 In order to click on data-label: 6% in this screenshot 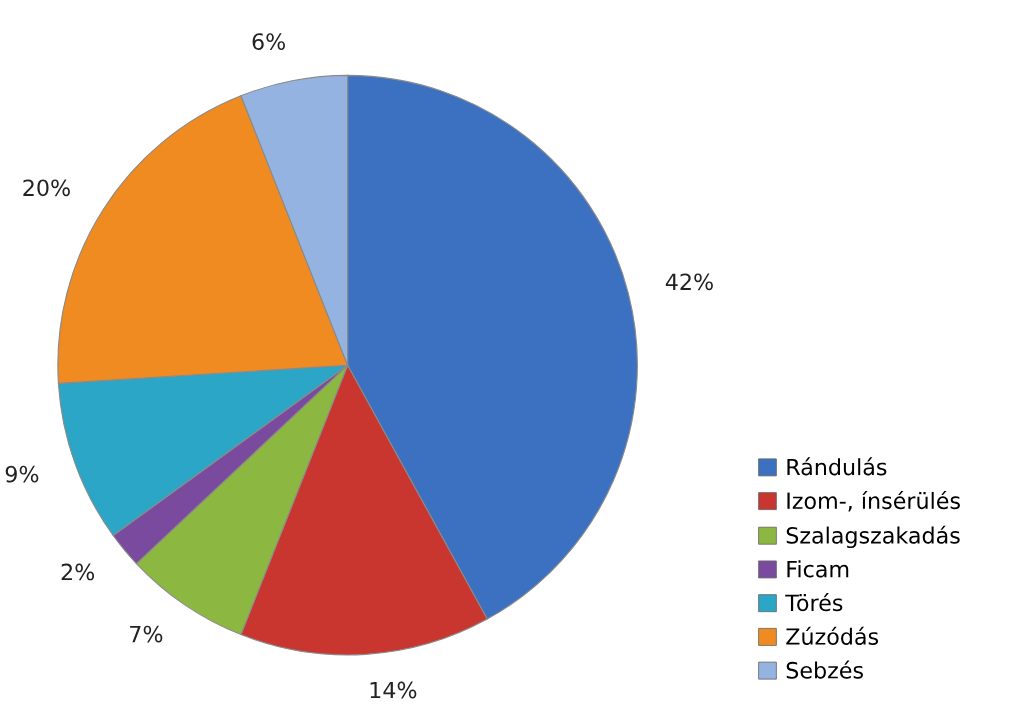, I will do `click(269, 42)`.